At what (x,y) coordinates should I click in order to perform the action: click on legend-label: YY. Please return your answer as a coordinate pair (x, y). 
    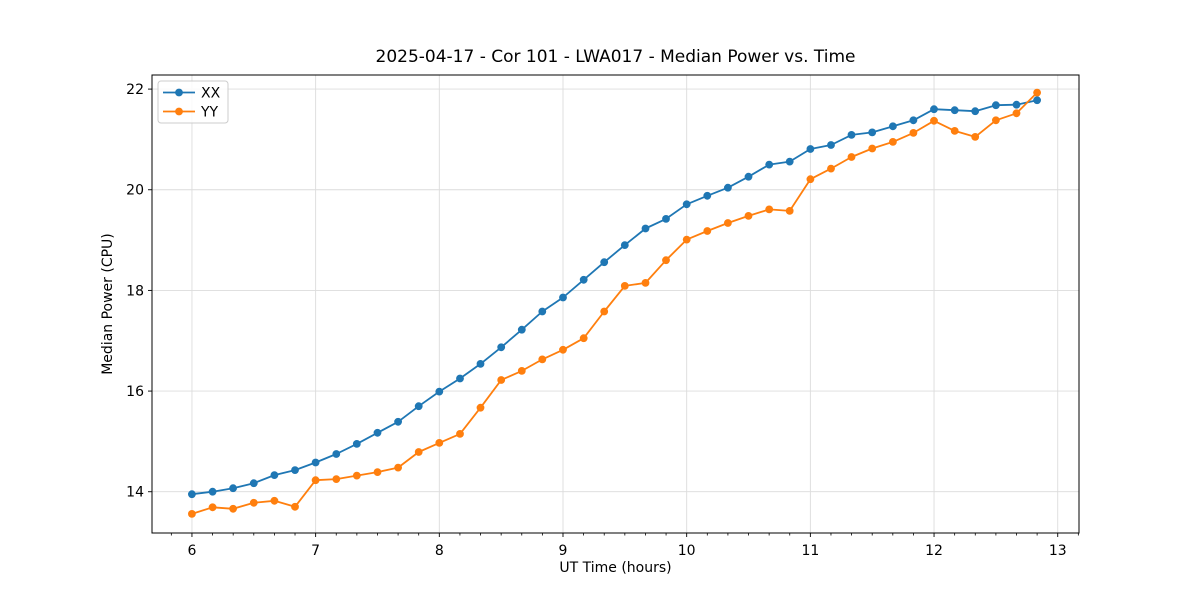
    Looking at the image, I should click on (209, 112).